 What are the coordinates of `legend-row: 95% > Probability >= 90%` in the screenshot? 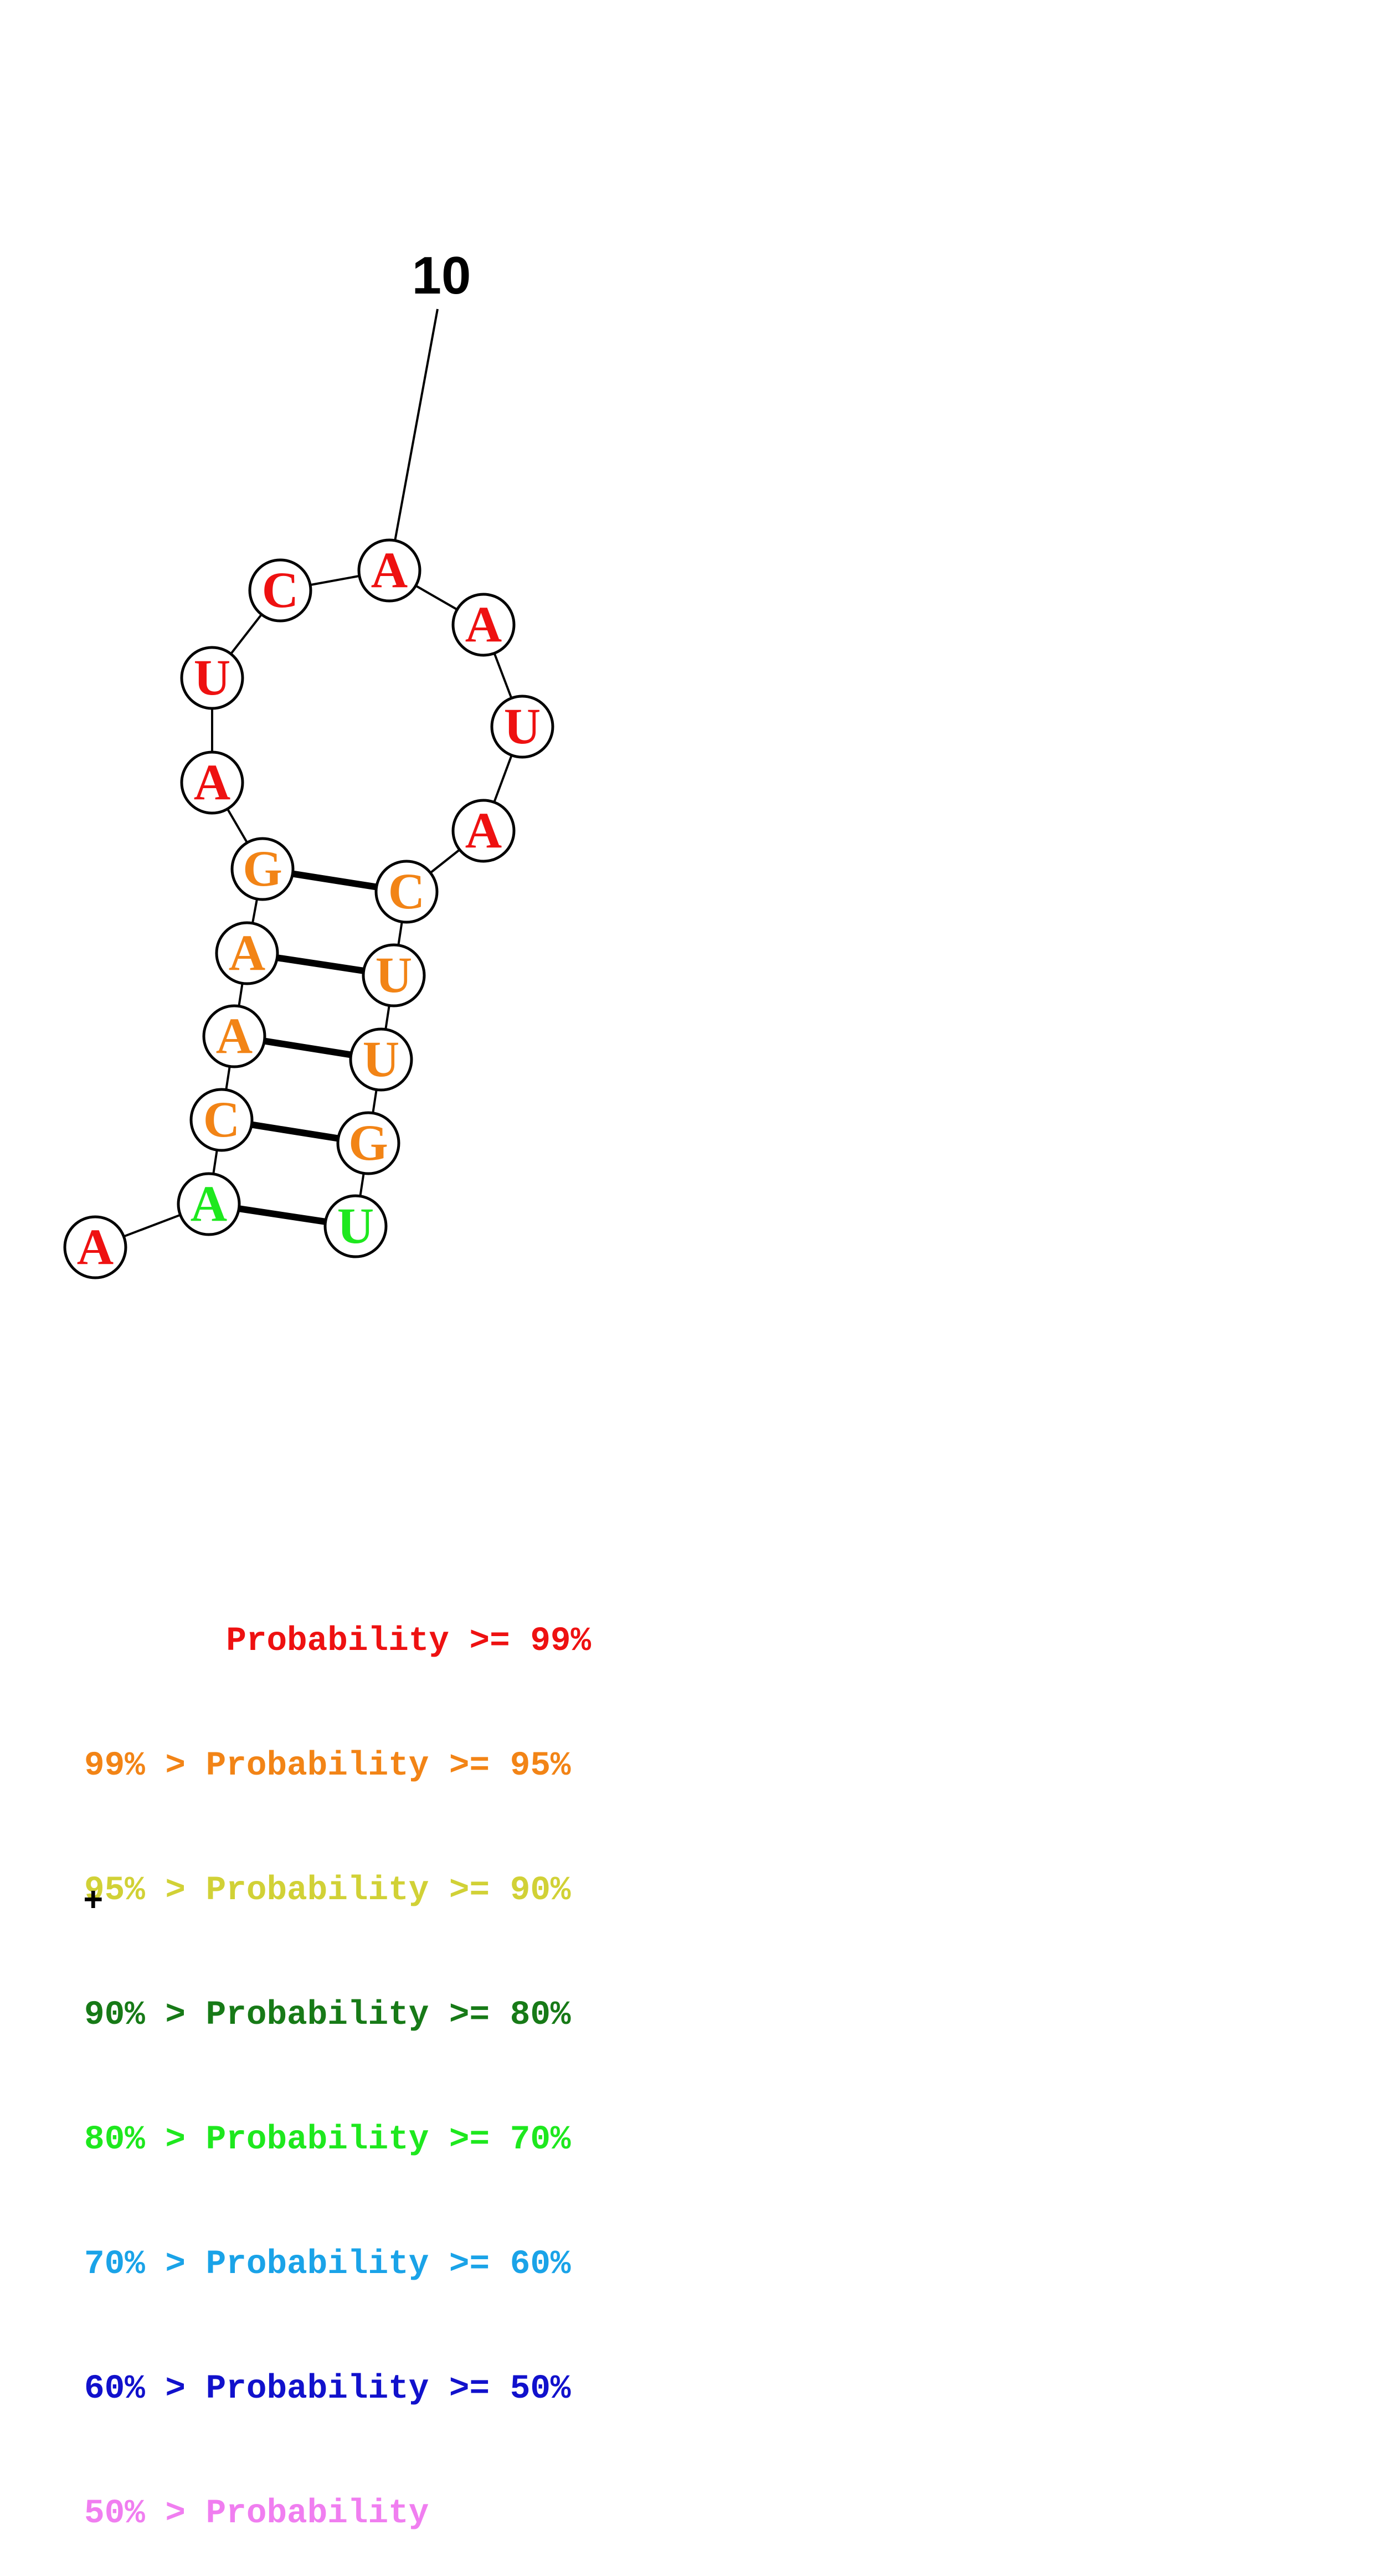 It's located at (327, 1890).